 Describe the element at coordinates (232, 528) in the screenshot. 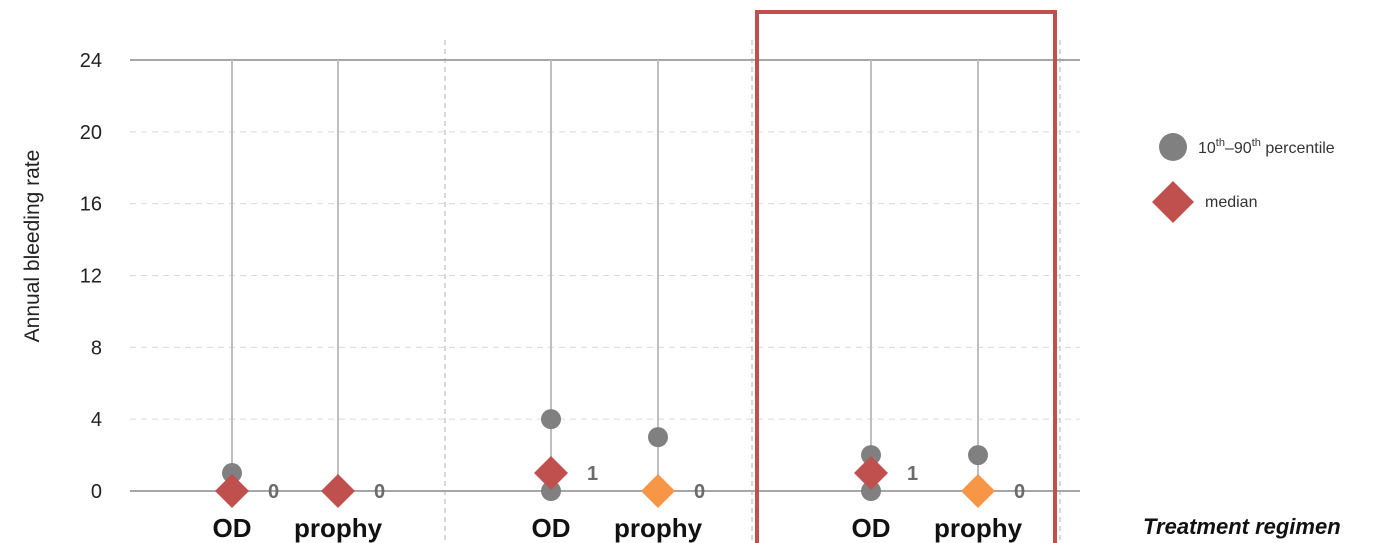

I see `category-label-g1-OD: OD` at that location.